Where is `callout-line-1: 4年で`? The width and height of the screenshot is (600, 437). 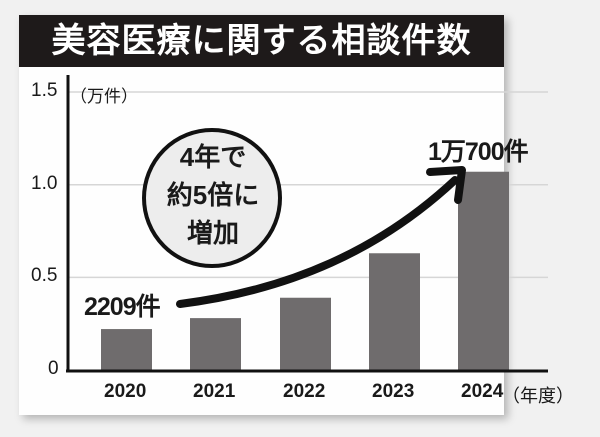
callout-line-1: 4年で is located at coordinates (213, 157).